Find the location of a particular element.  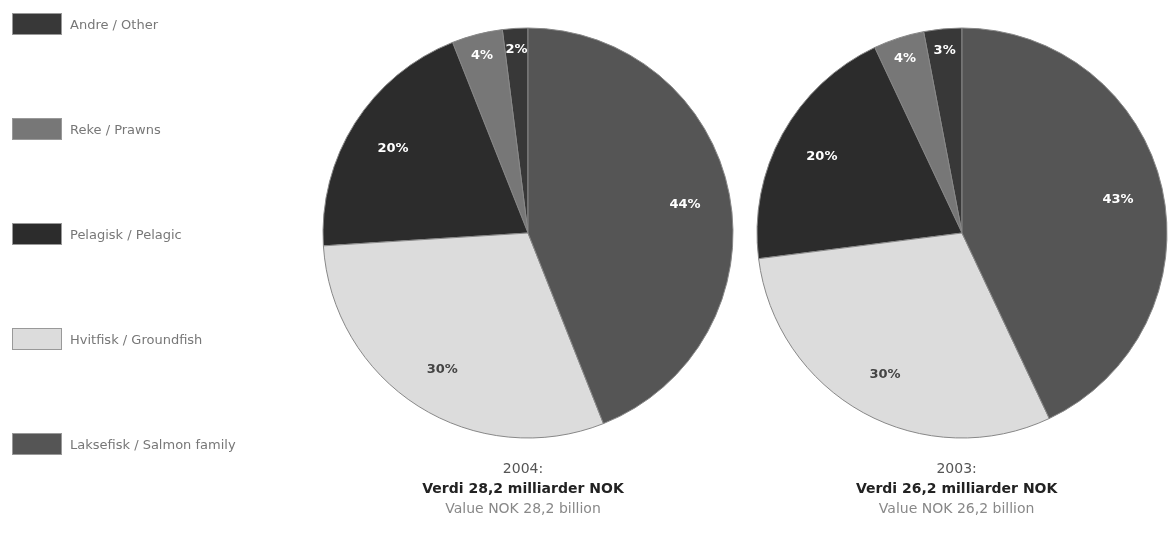

text: 2003: is located at coordinates (956, 468).